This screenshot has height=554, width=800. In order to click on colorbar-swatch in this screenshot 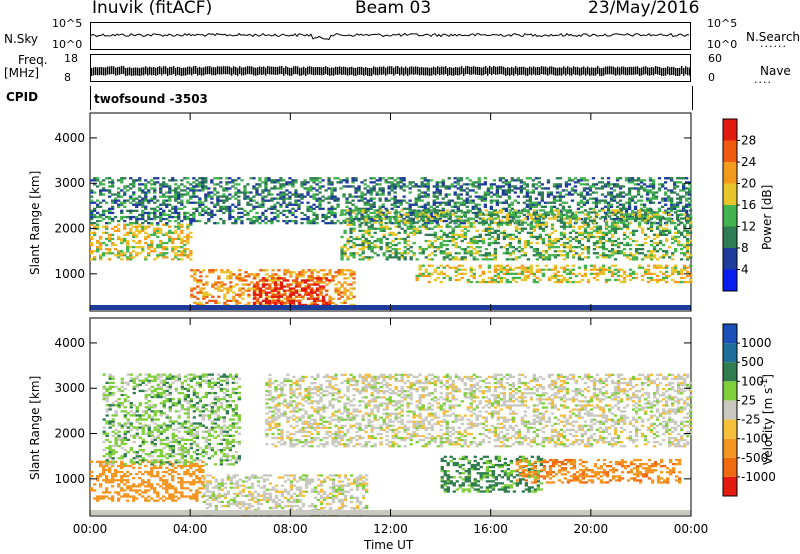, I will do `click(730, 237)`.